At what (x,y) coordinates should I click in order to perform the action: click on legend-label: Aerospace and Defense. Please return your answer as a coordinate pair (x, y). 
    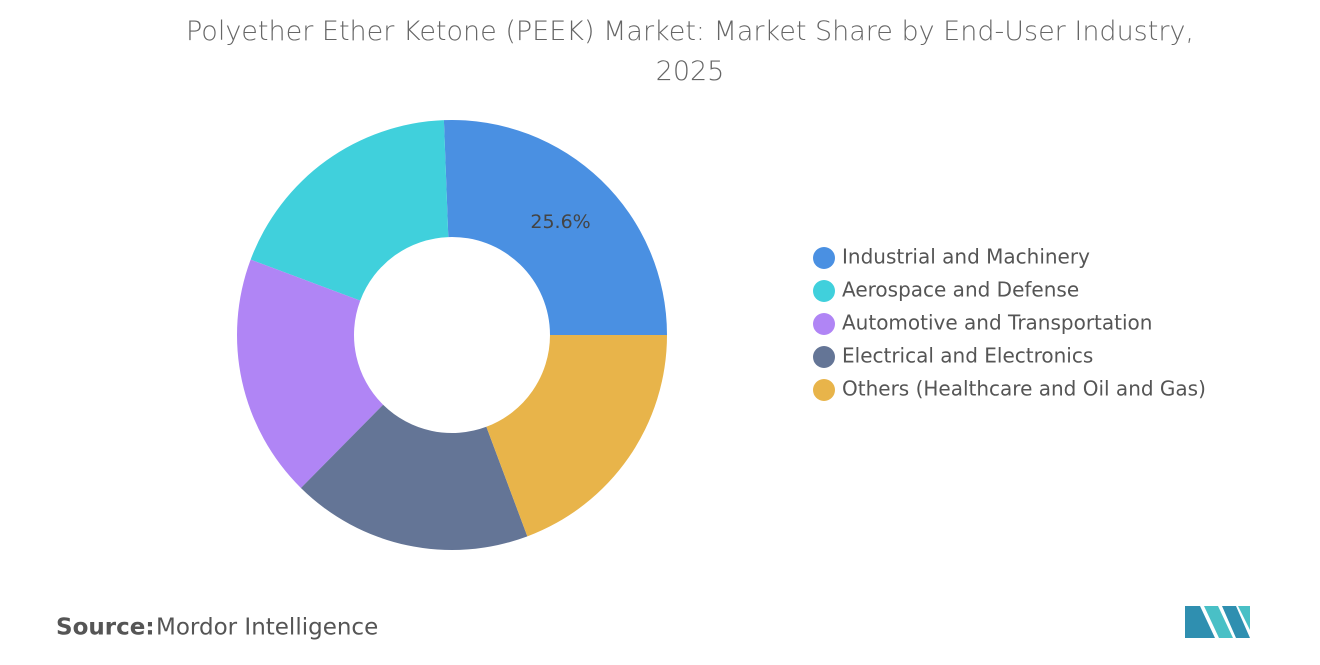
    Looking at the image, I should click on (960, 290).